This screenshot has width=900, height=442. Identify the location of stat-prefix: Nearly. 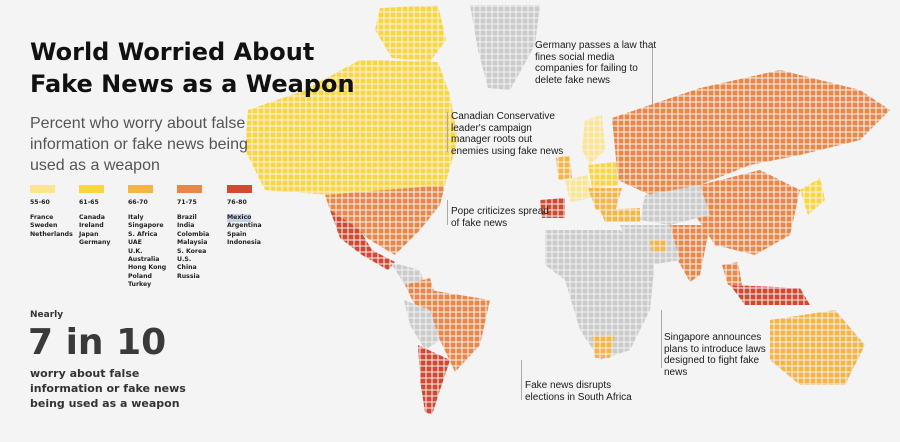
(47, 315).